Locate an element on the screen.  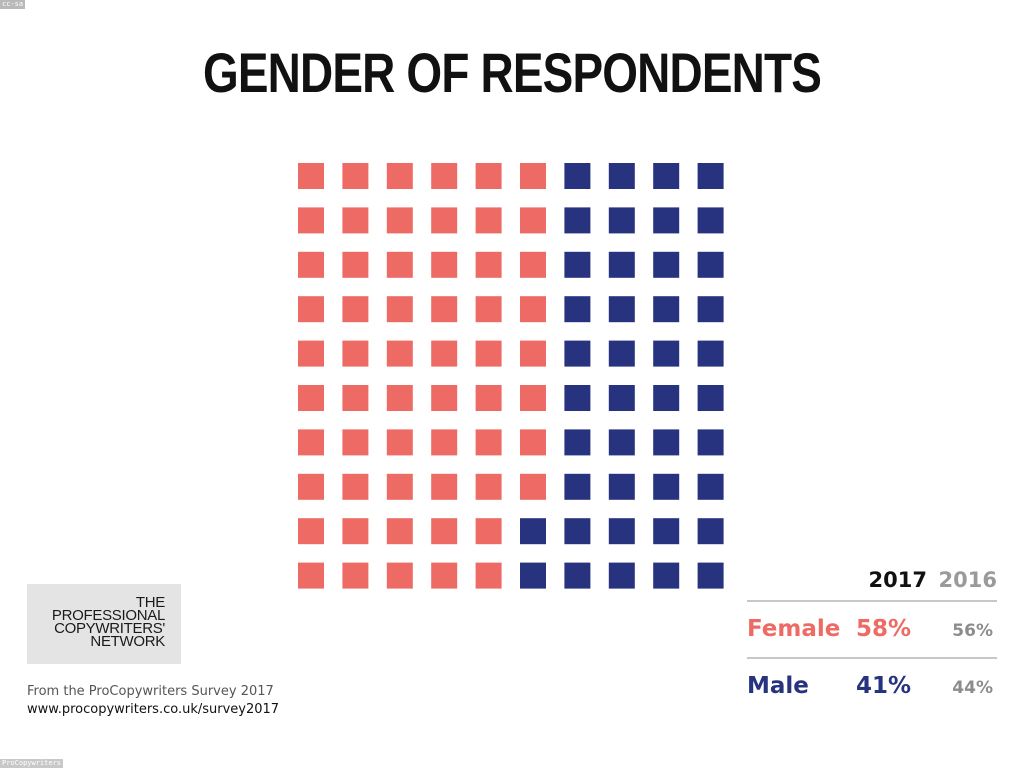
source-url: www.procopywriters.co.uk/survey2017 is located at coordinates (153, 709).